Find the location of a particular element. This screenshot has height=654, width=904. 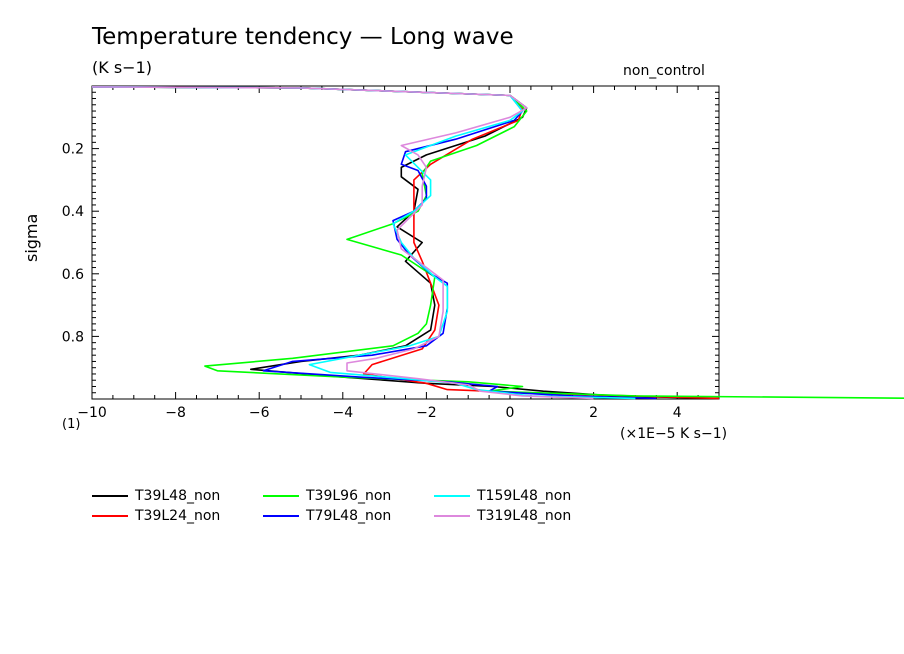

y-tick-label: 0.2 is located at coordinates (73, 150).